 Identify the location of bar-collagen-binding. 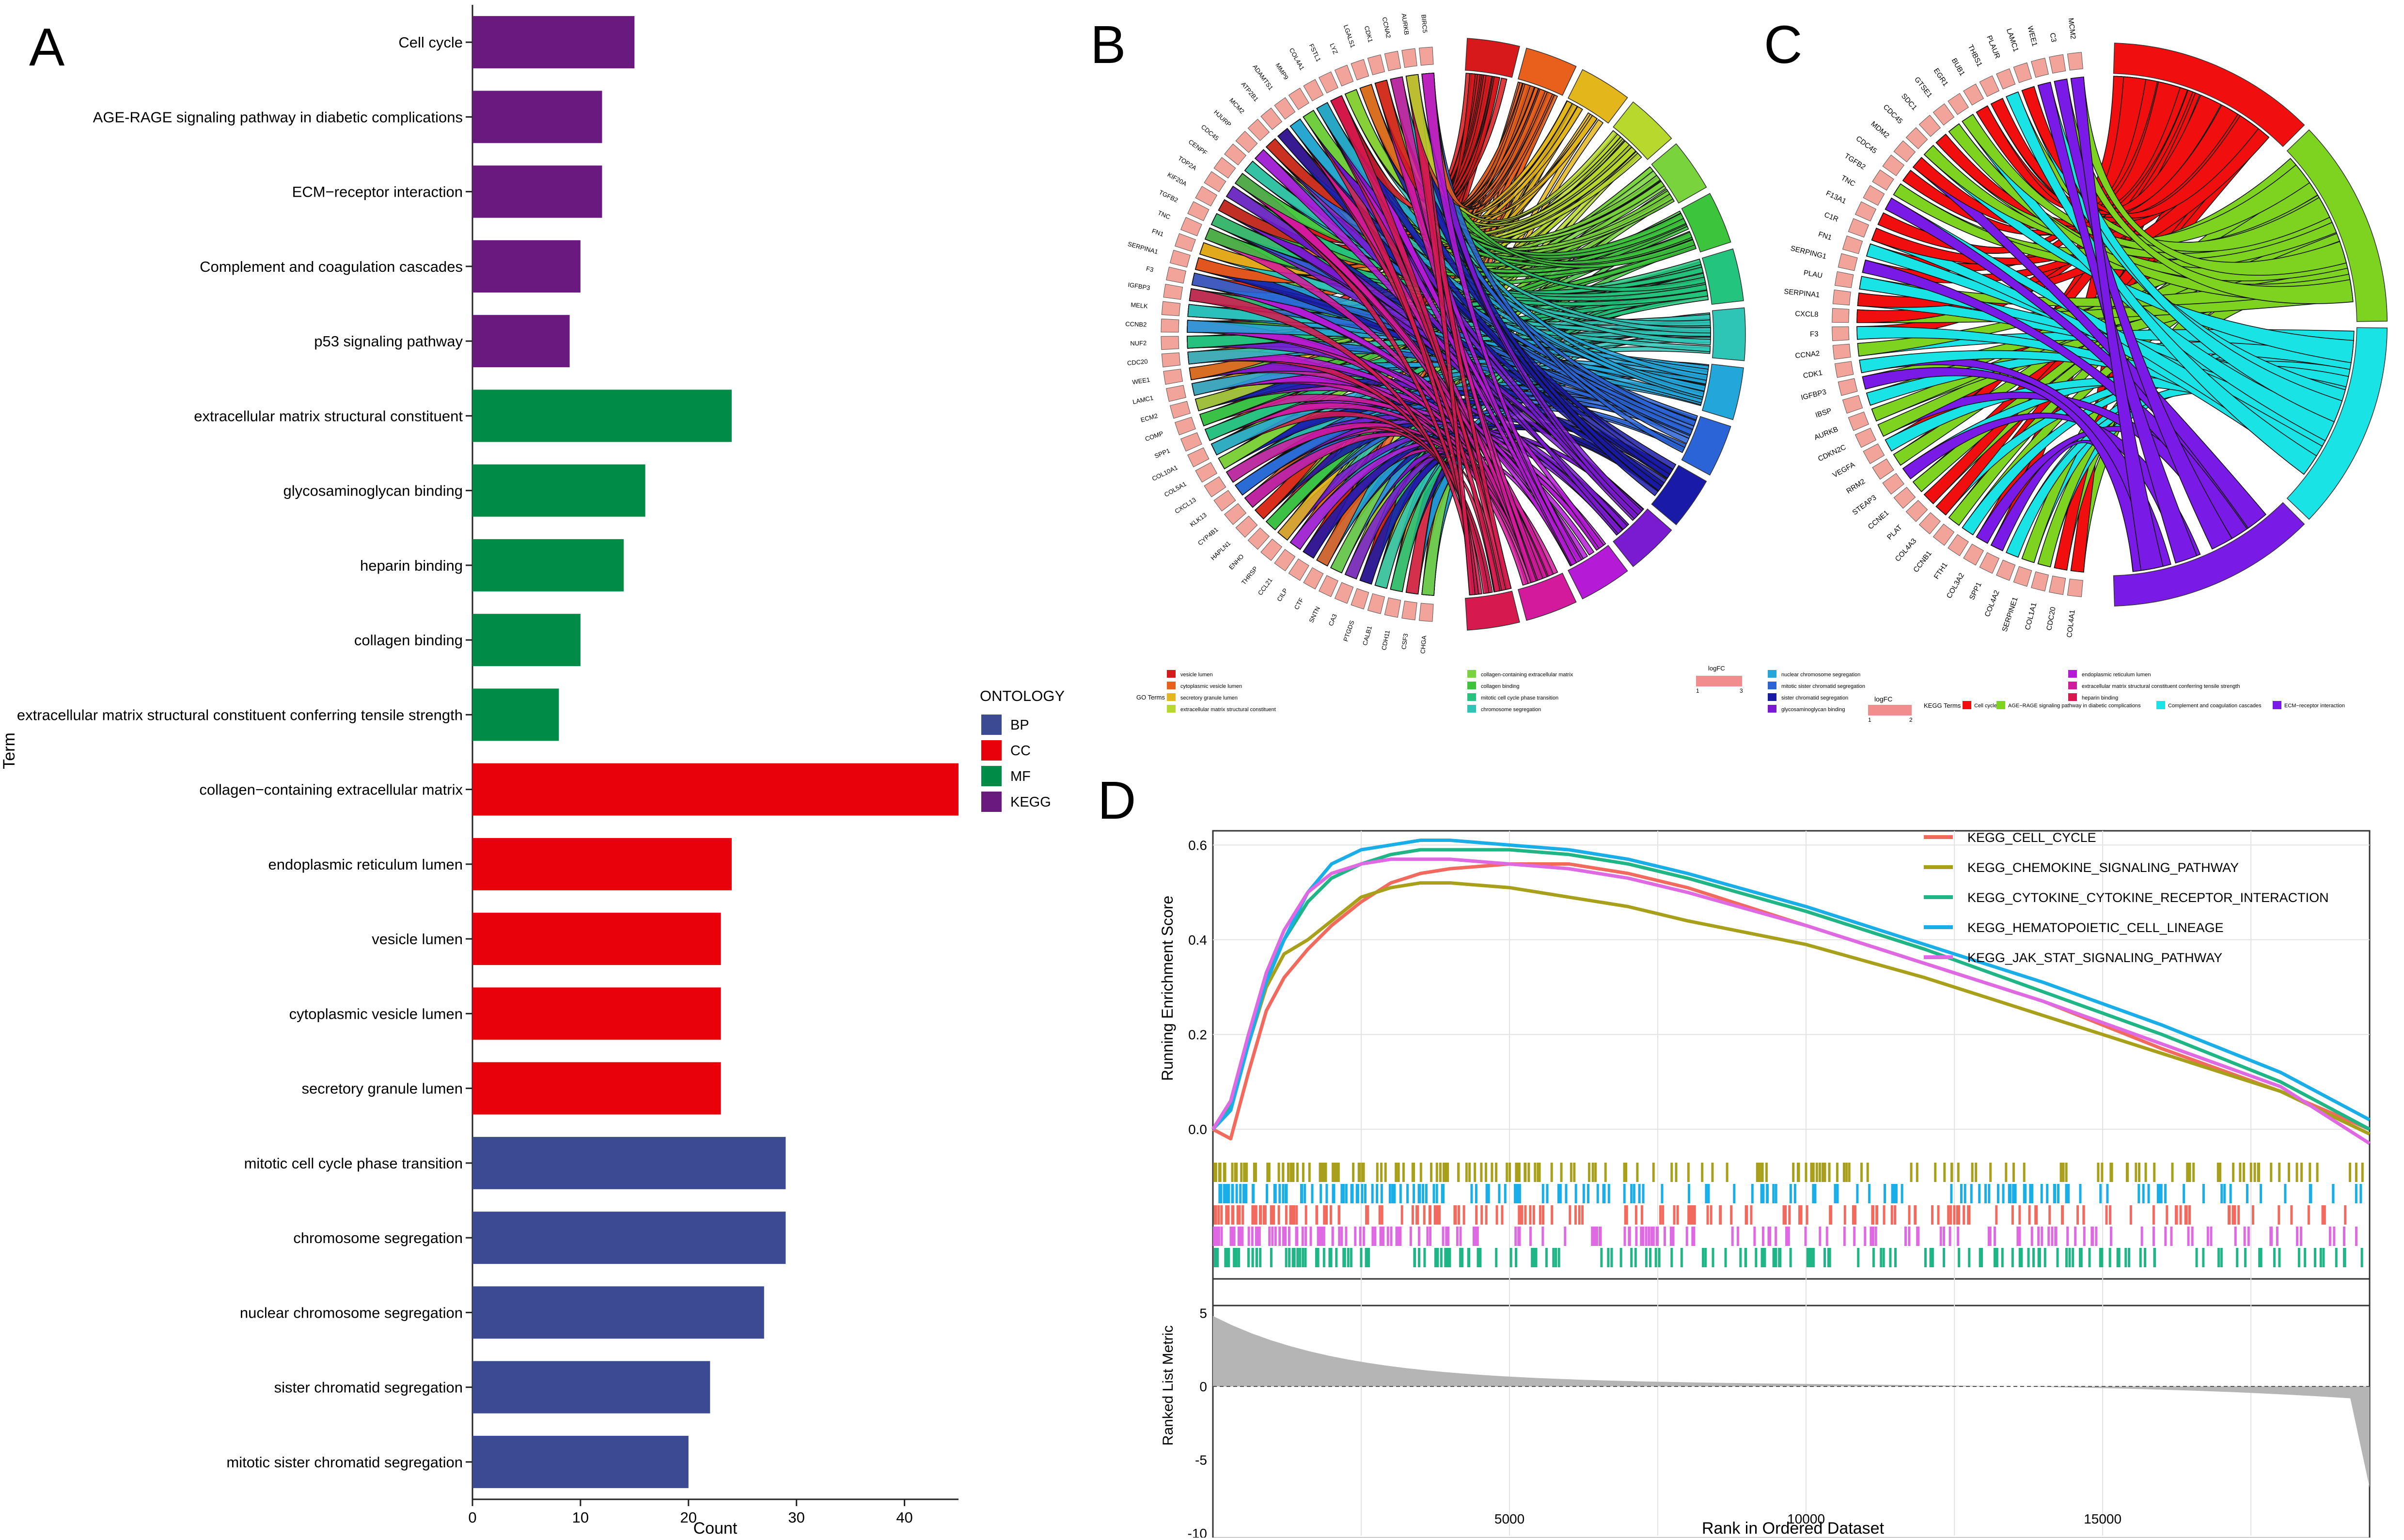
(526, 641).